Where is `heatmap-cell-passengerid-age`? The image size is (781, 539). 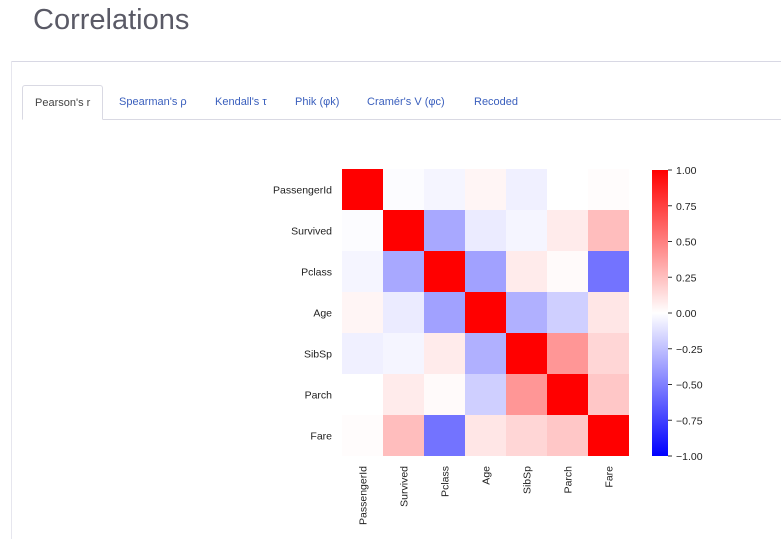 heatmap-cell-passengerid-age is located at coordinates (485, 189).